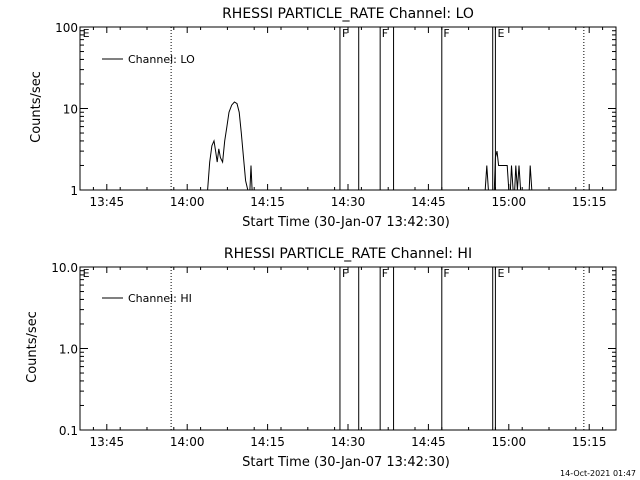 The width and height of the screenshot is (640, 480). I want to click on hi-flag-label-3: F, so click(446, 273).